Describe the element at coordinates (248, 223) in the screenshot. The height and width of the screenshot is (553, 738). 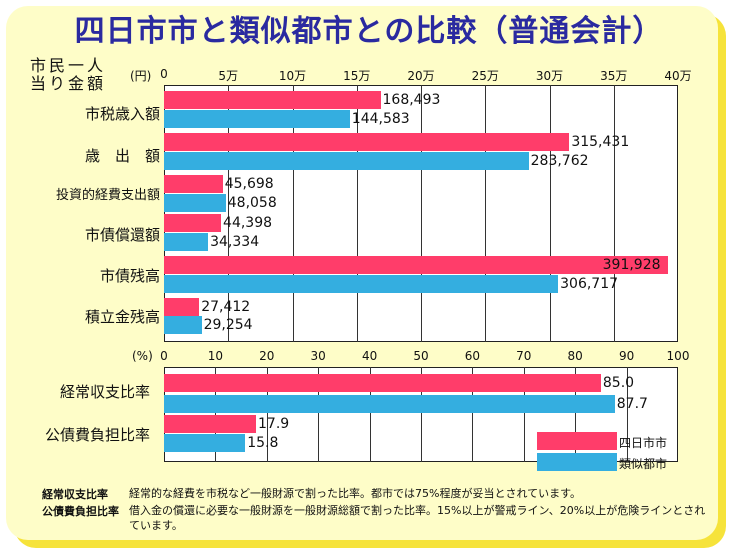
I see `chart1-data-label: 44,398` at that location.